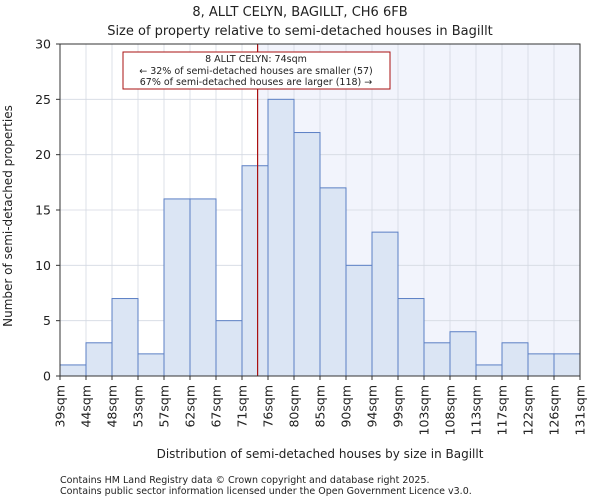 Image resolution: width=600 pixels, height=504 pixels. What do you see at coordinates (43, 265) in the screenshot?
I see `y-tick-label: 10` at bounding box center [43, 265].